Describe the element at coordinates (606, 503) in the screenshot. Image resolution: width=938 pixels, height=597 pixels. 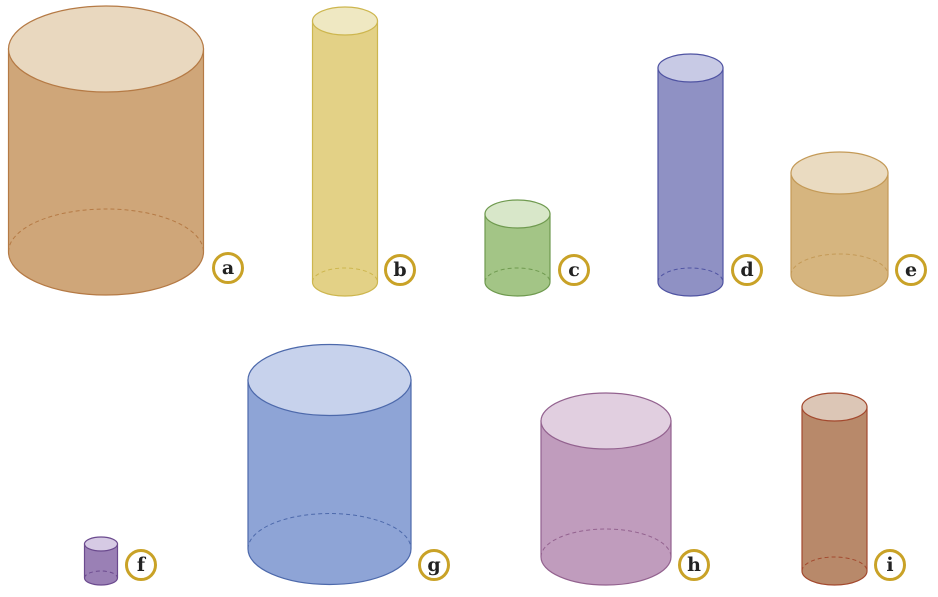
I see `cylinder-h-body` at that location.